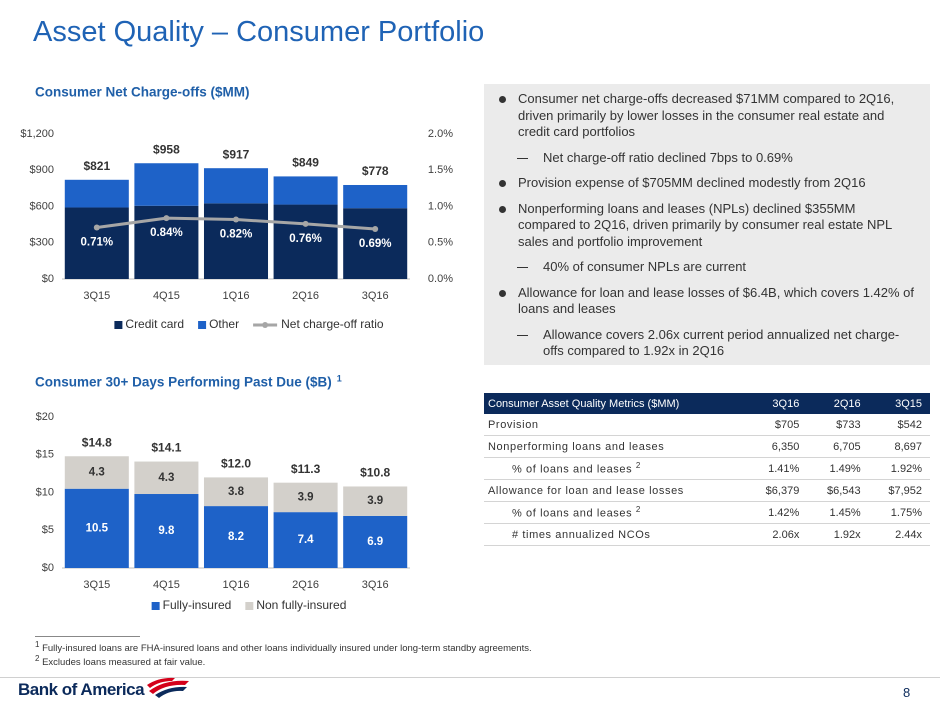  Describe the element at coordinates (375, 296) in the screenshot. I see `x-tick-label: 3Q16` at that location.